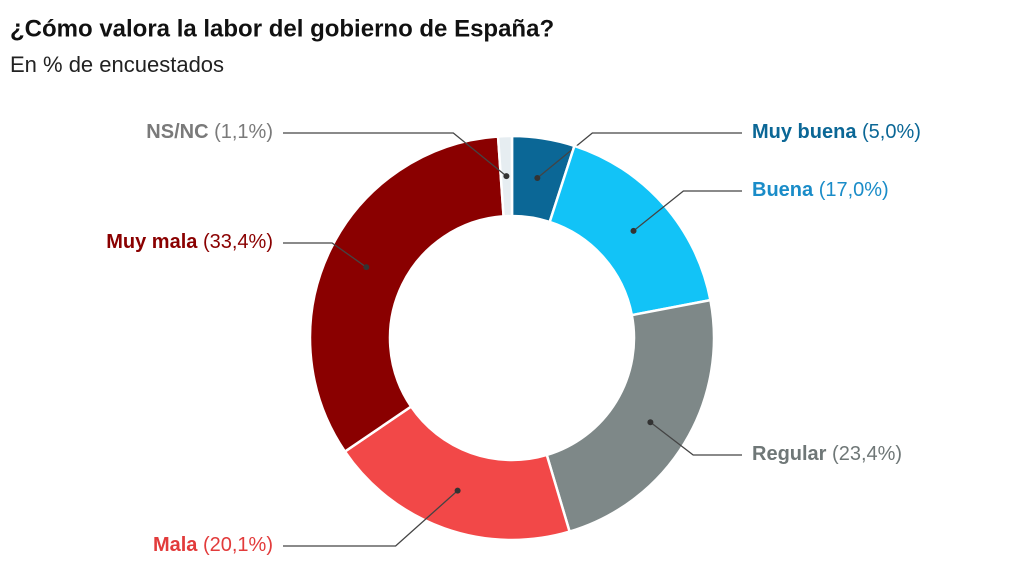  What do you see at coordinates (238, 545) in the screenshot?
I see `value-label: (20,1%)` at bounding box center [238, 545].